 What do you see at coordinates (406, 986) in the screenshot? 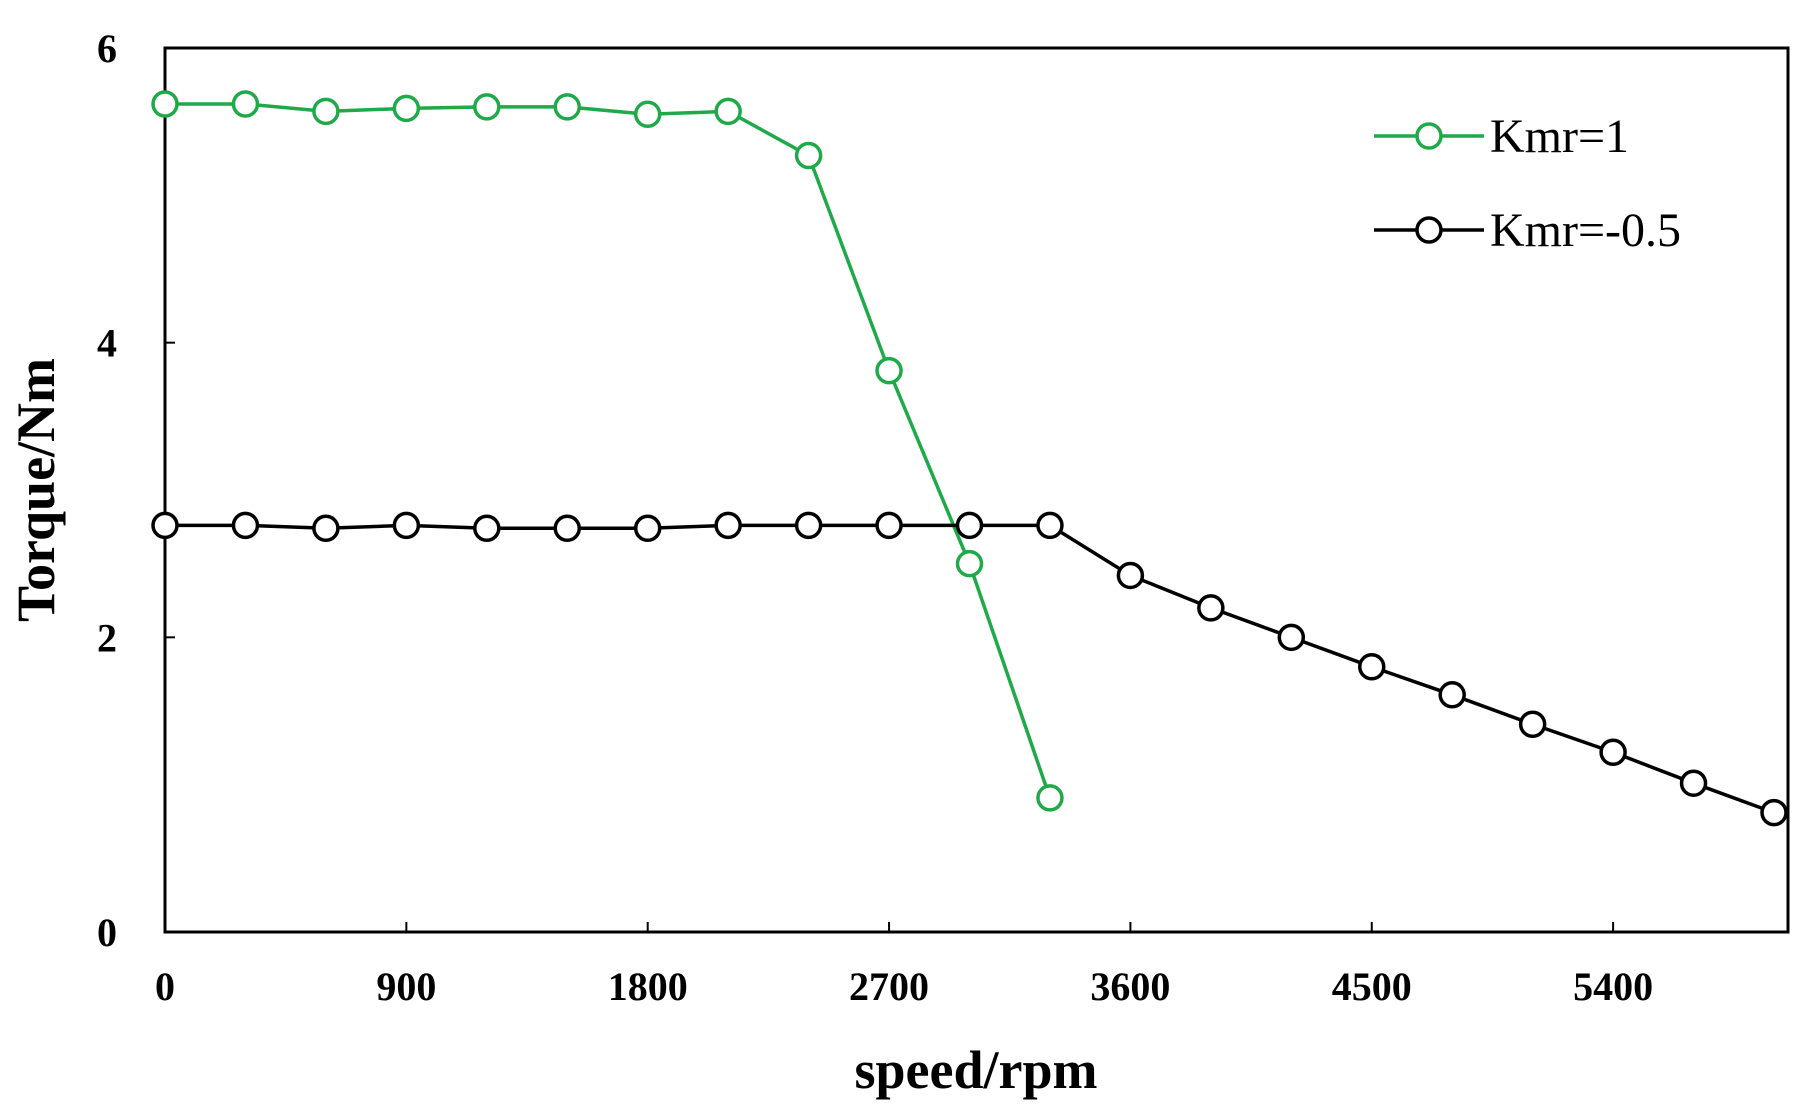
I see `x-tick-label: 900` at bounding box center [406, 986].